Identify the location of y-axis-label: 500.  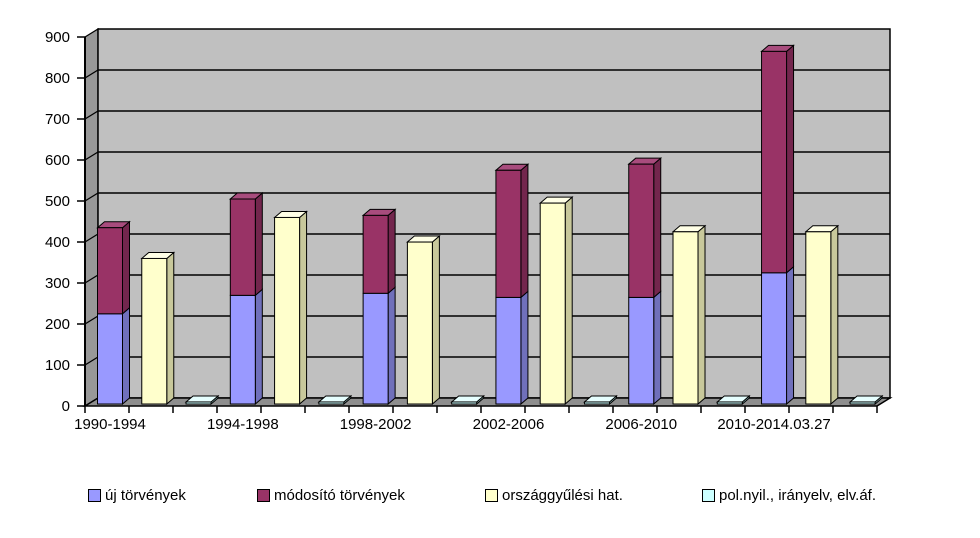
(57, 201).